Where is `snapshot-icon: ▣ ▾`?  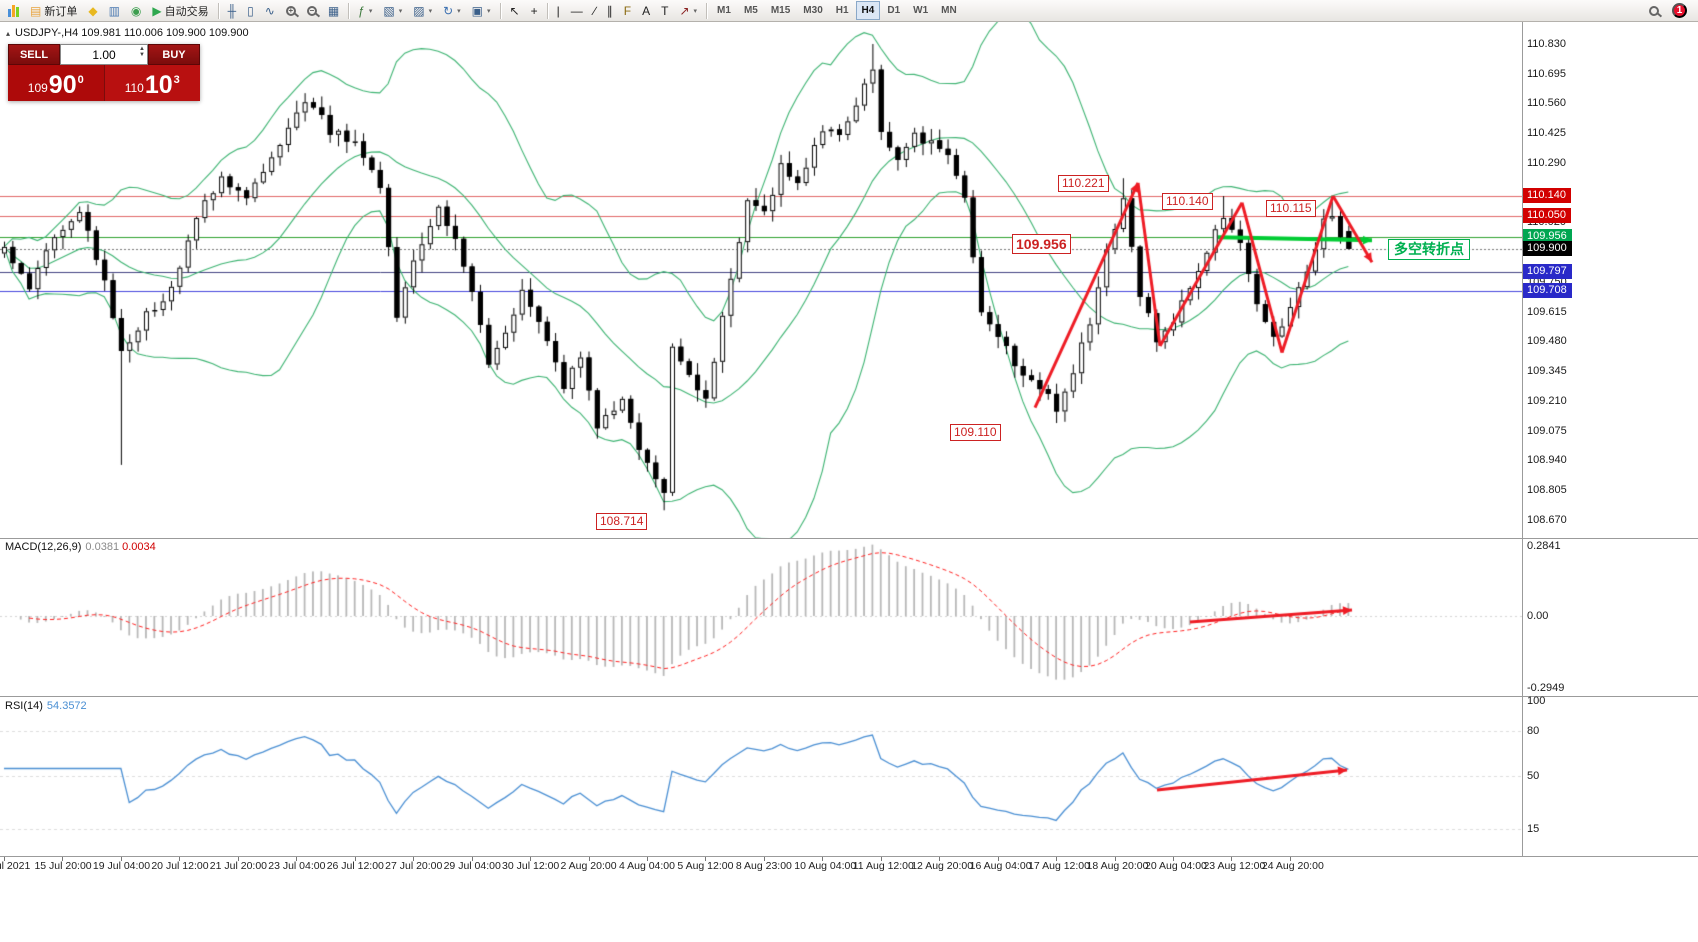
snapshot-icon: ▣ ▾ is located at coordinates (481, 10).